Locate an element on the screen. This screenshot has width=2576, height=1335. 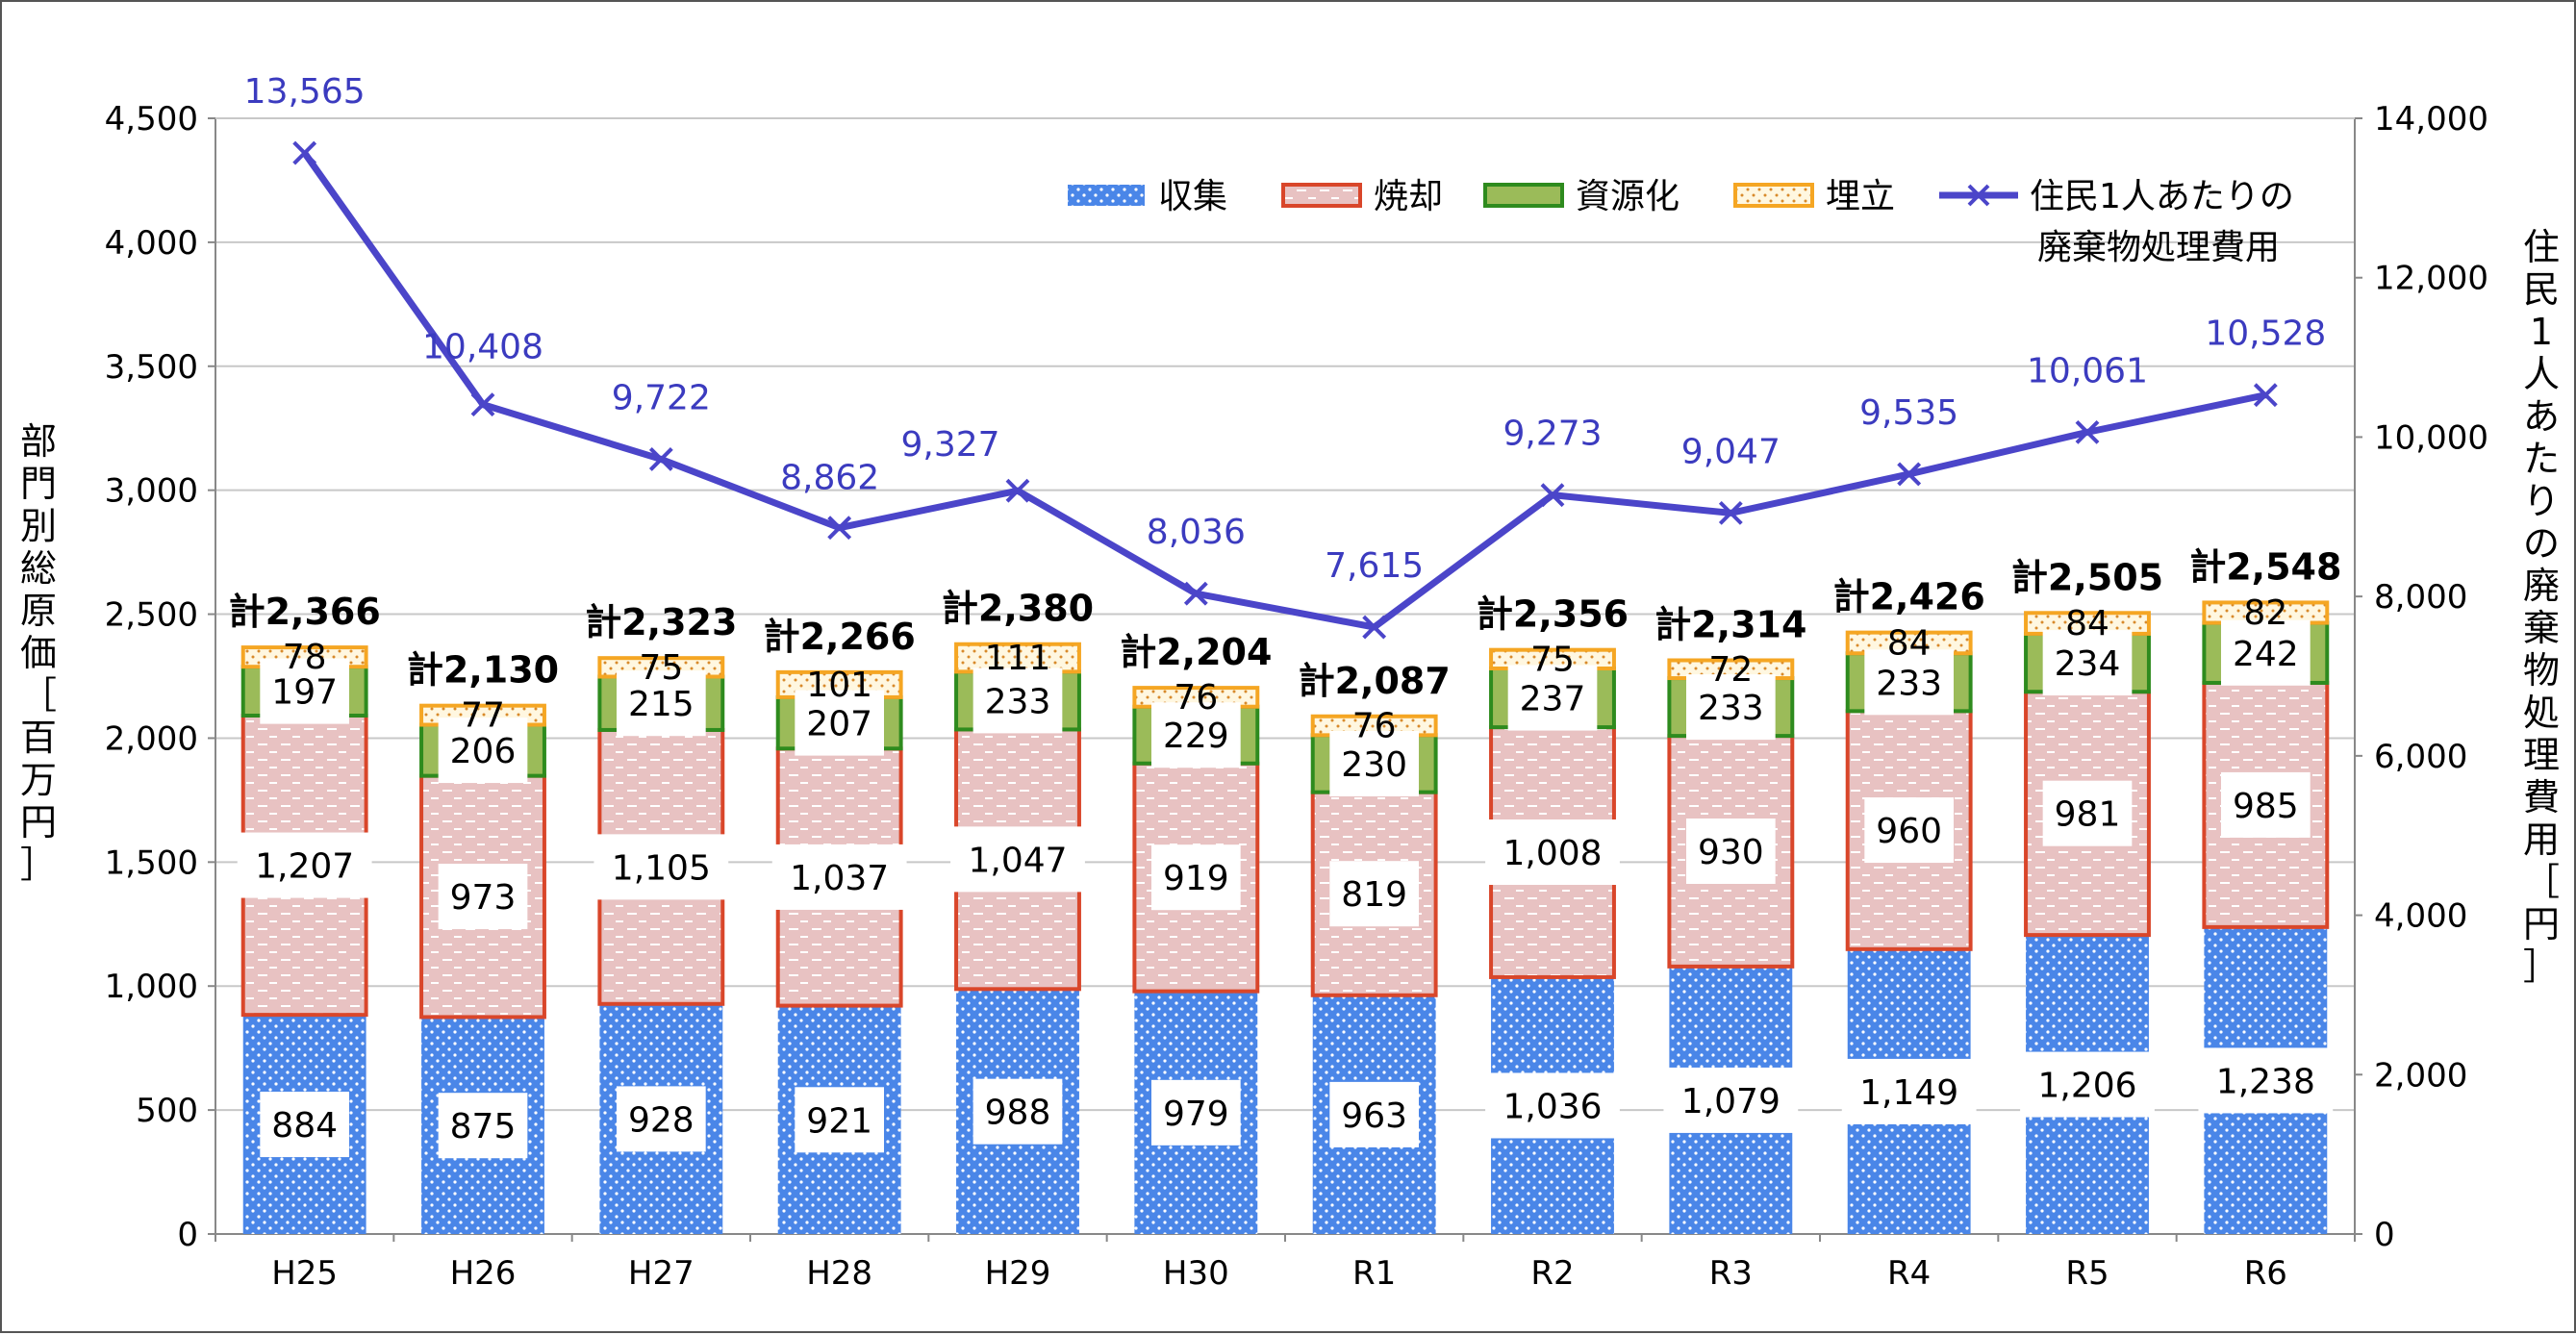
segment-label-landfill: 78 is located at coordinates (305, 658).